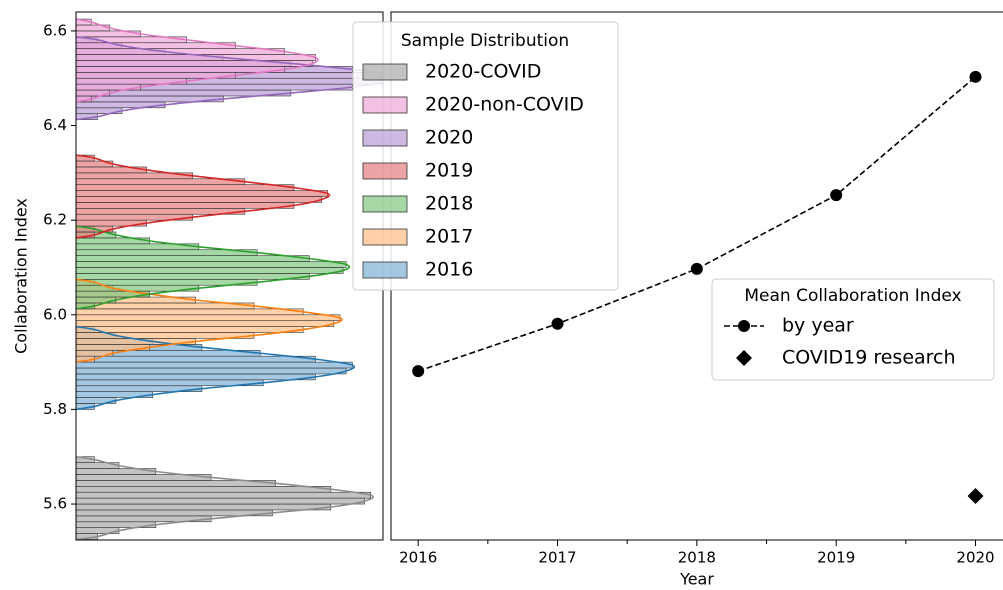  What do you see at coordinates (975, 496) in the screenshot?
I see `diamond-marker` at bounding box center [975, 496].